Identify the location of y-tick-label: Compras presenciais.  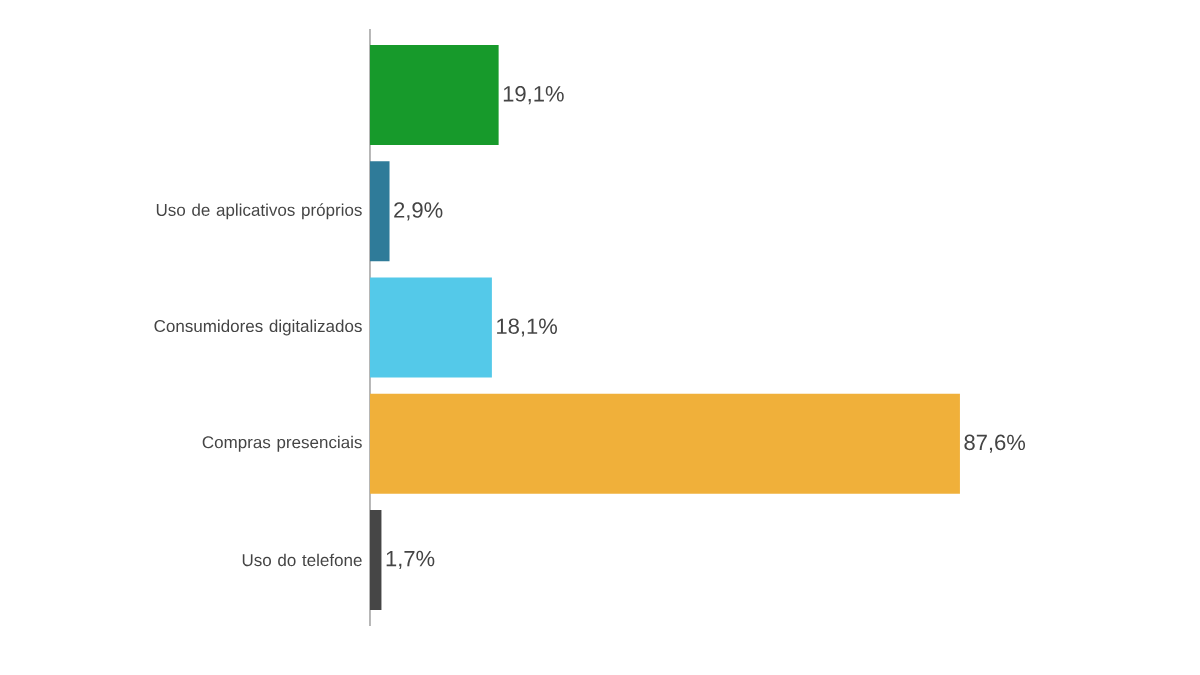
(282, 443).